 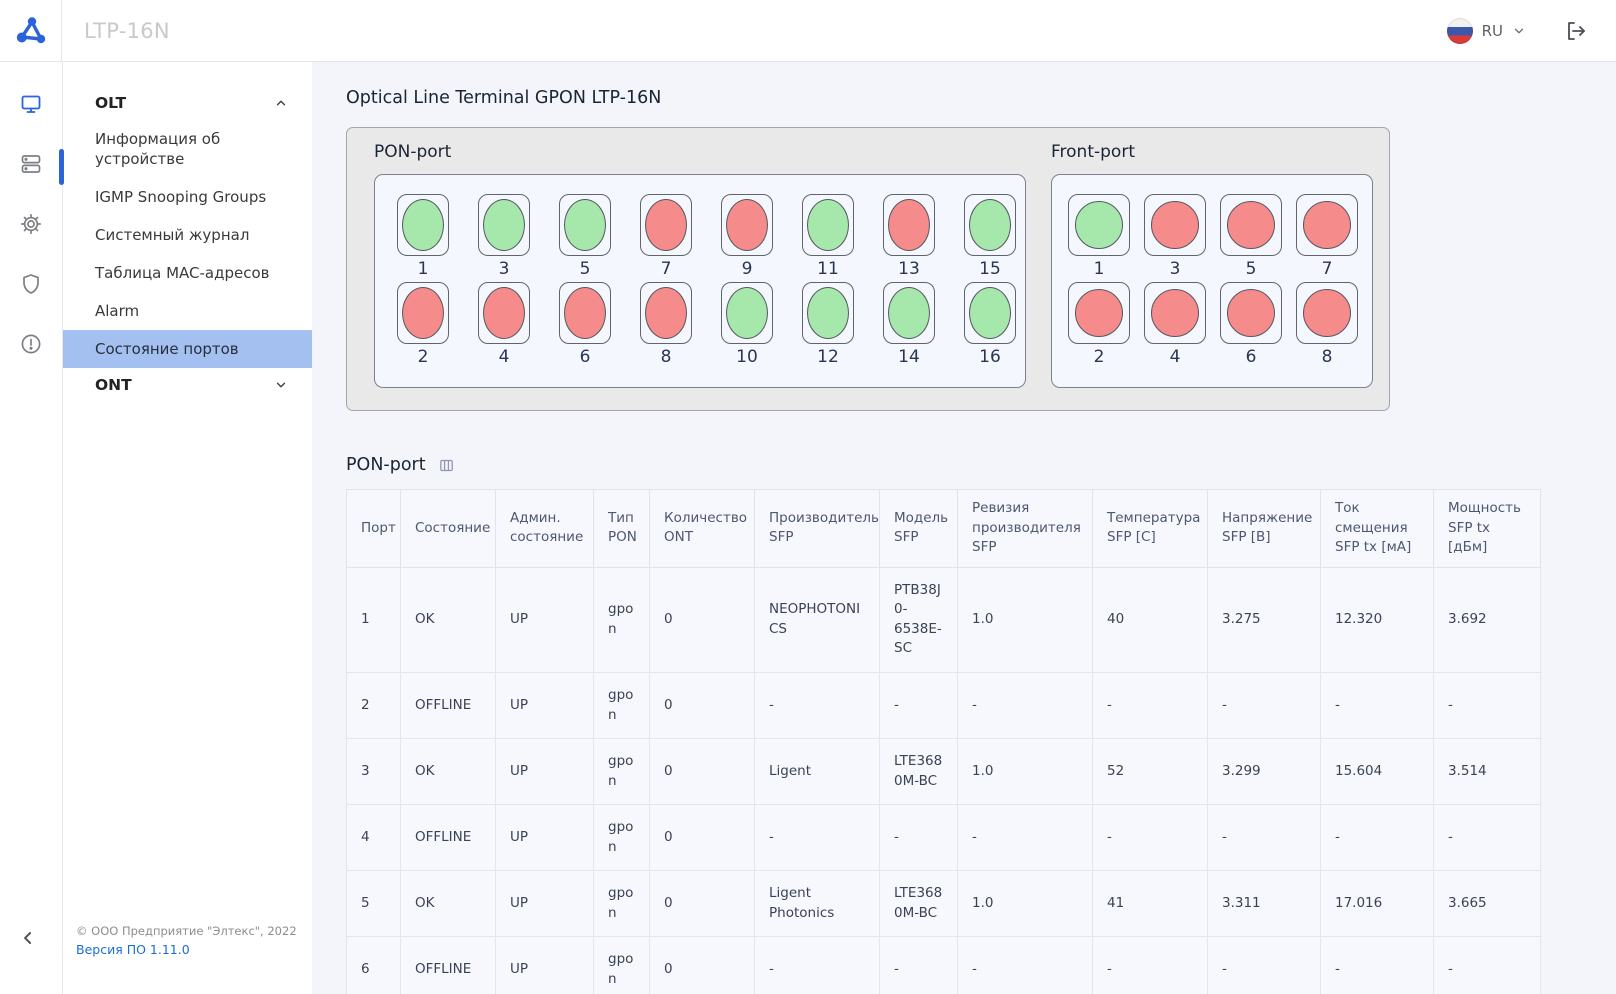 I want to click on front-port-3: 3, so click(x=1175, y=237).